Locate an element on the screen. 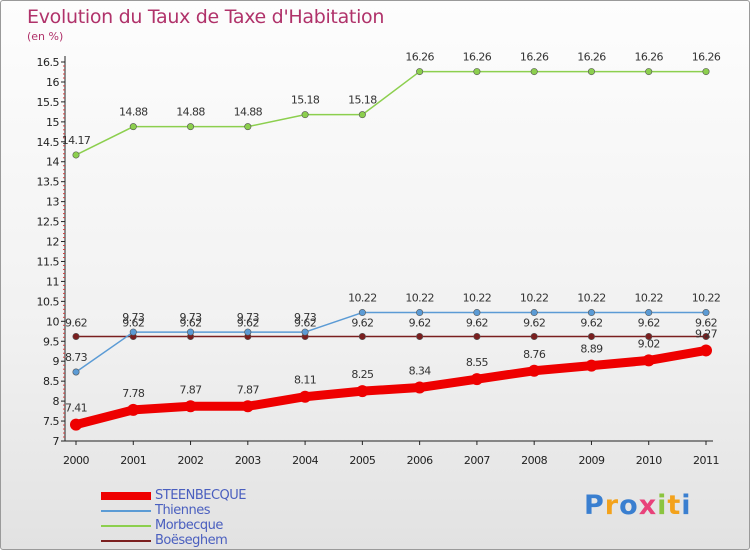  chart-subtitle: (en %) is located at coordinates (45, 36).